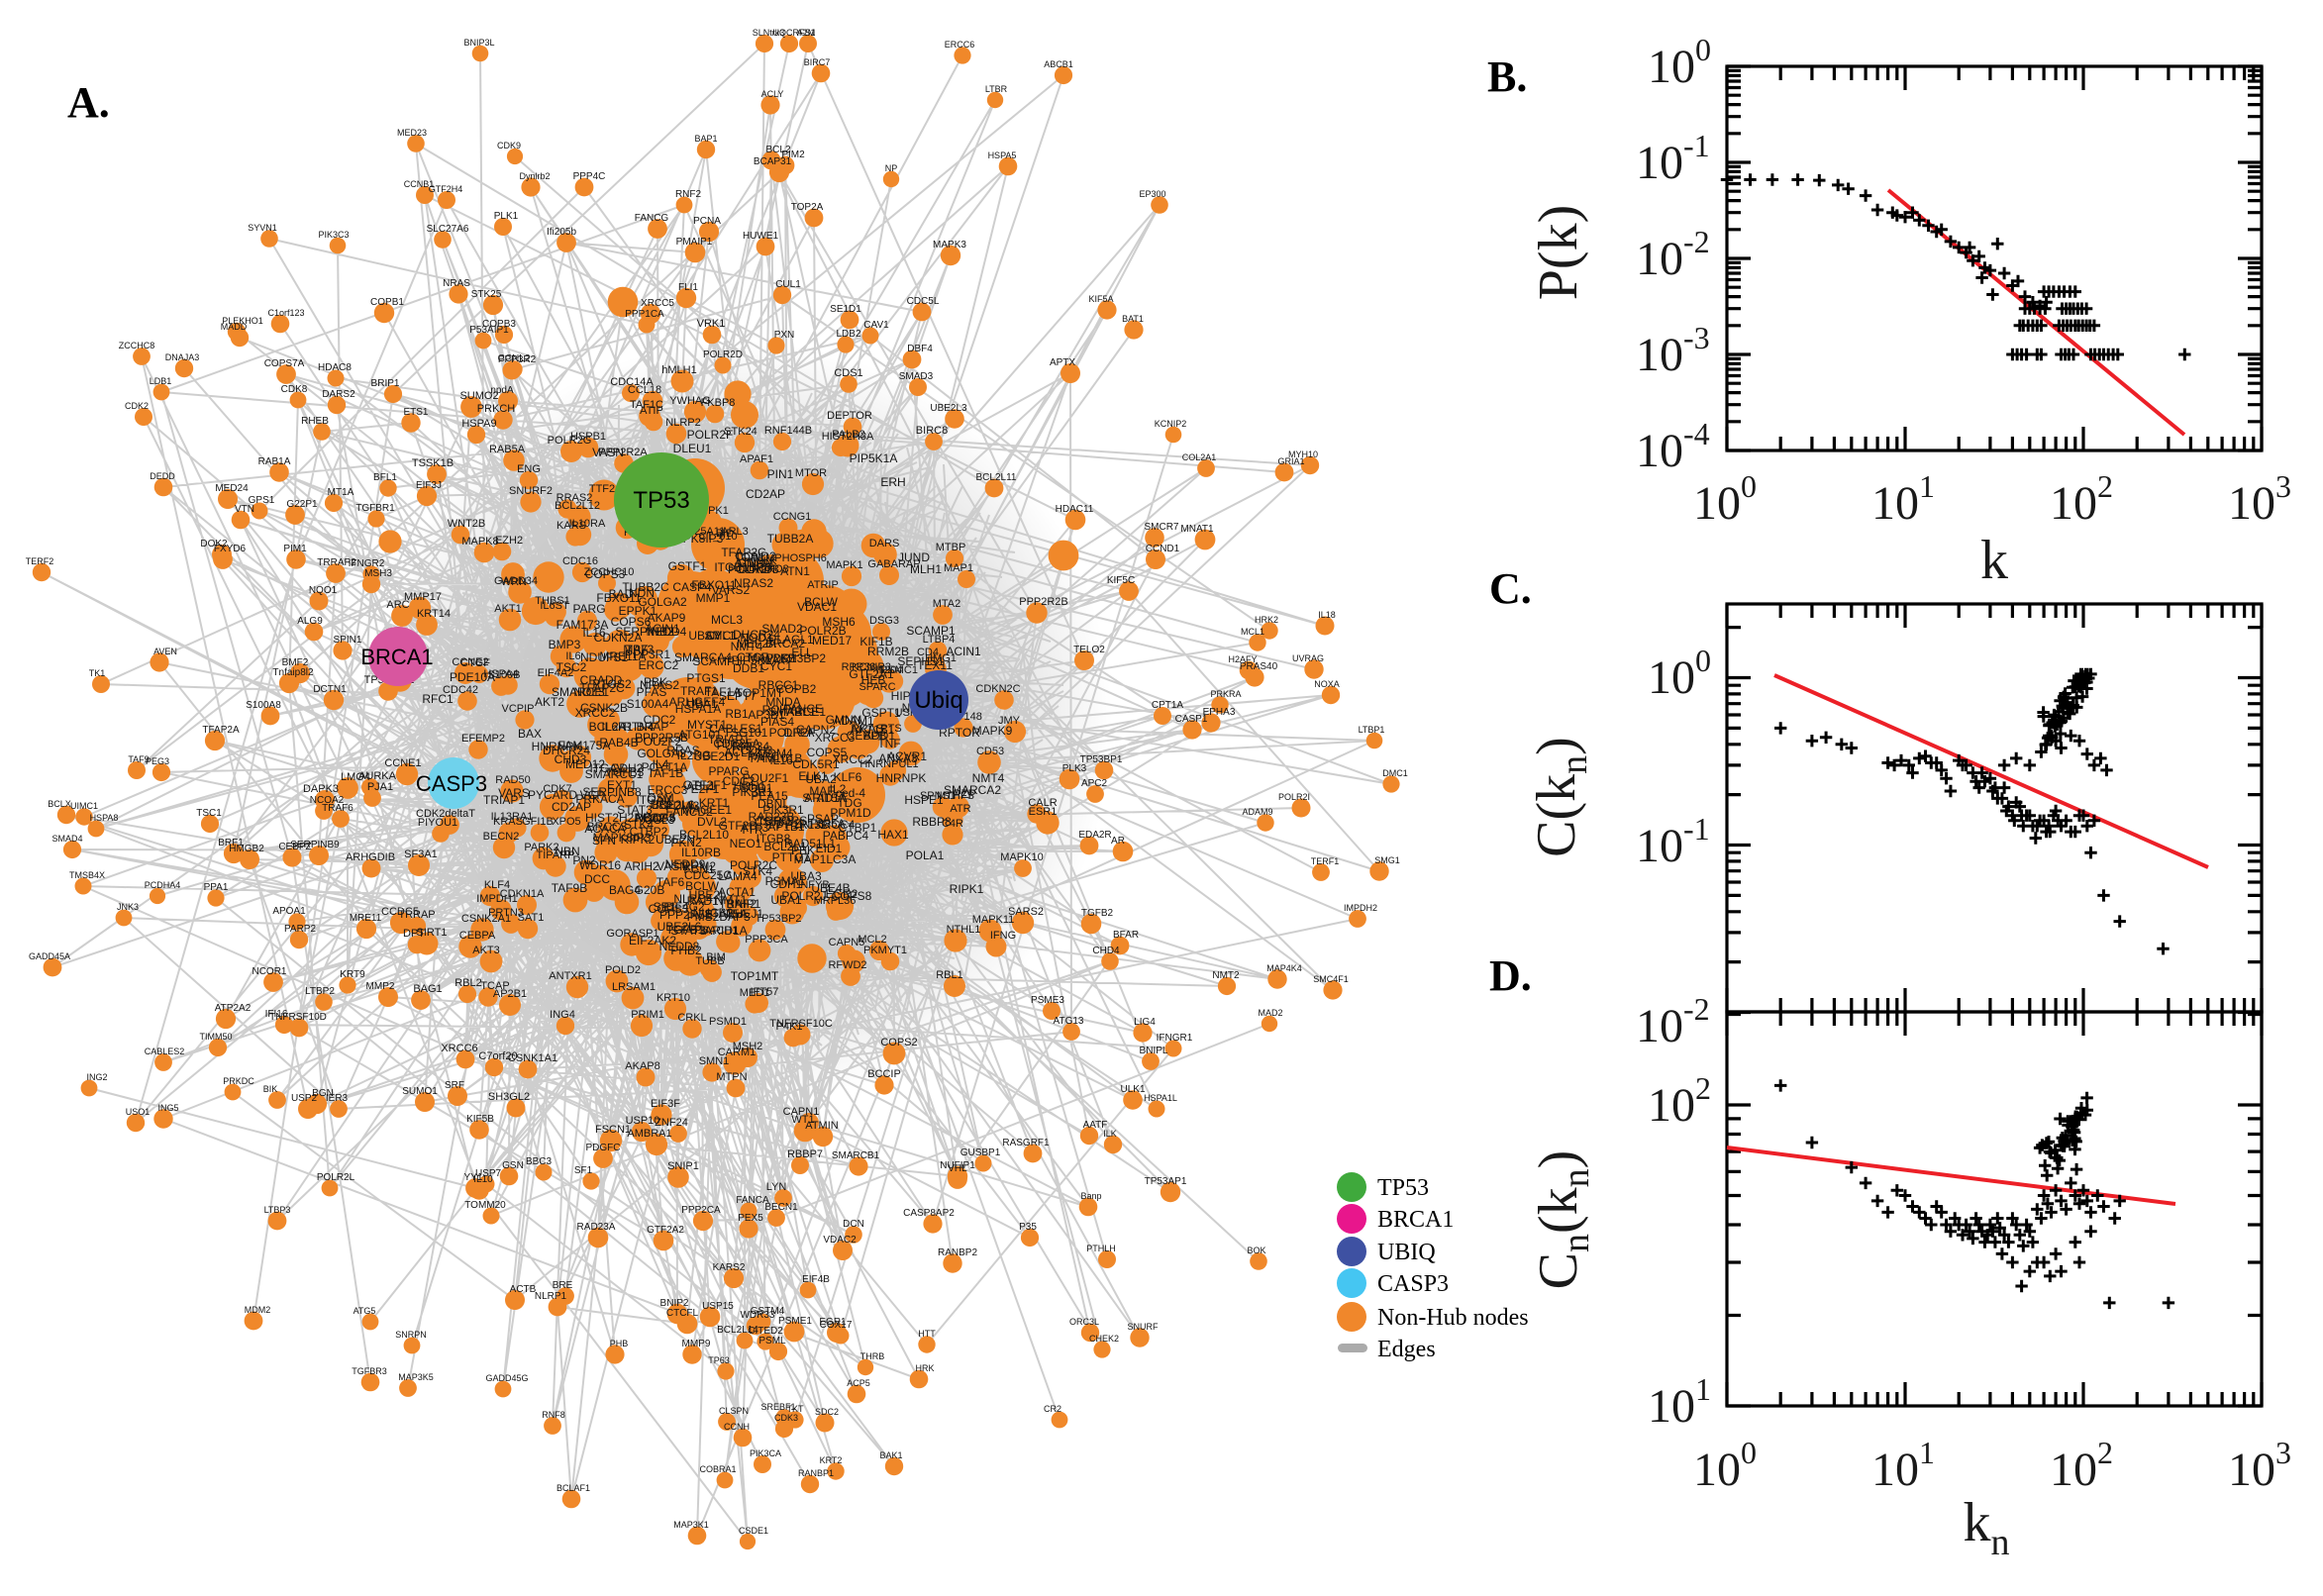 This screenshot has height=1596, width=2323. I want to click on svg-text: APC2, so click(1095, 783).